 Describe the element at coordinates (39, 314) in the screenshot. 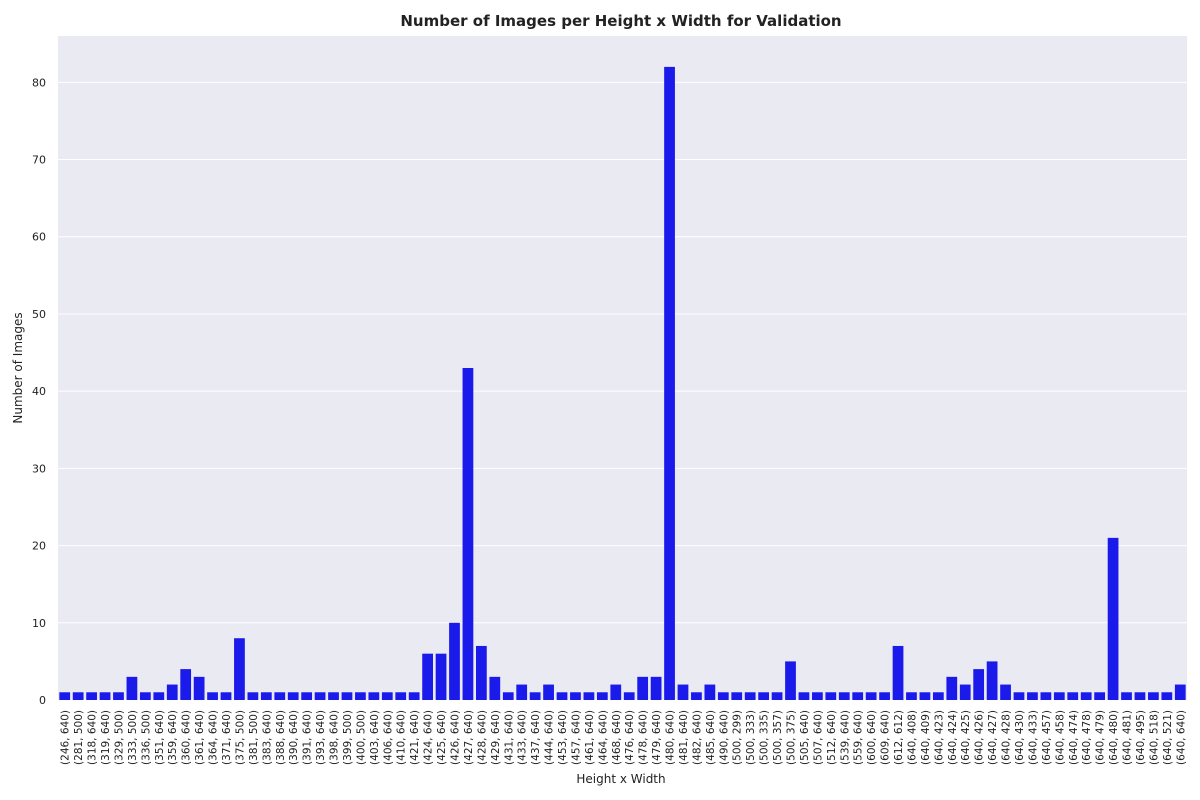

I see `y-tick-label: 50` at that location.